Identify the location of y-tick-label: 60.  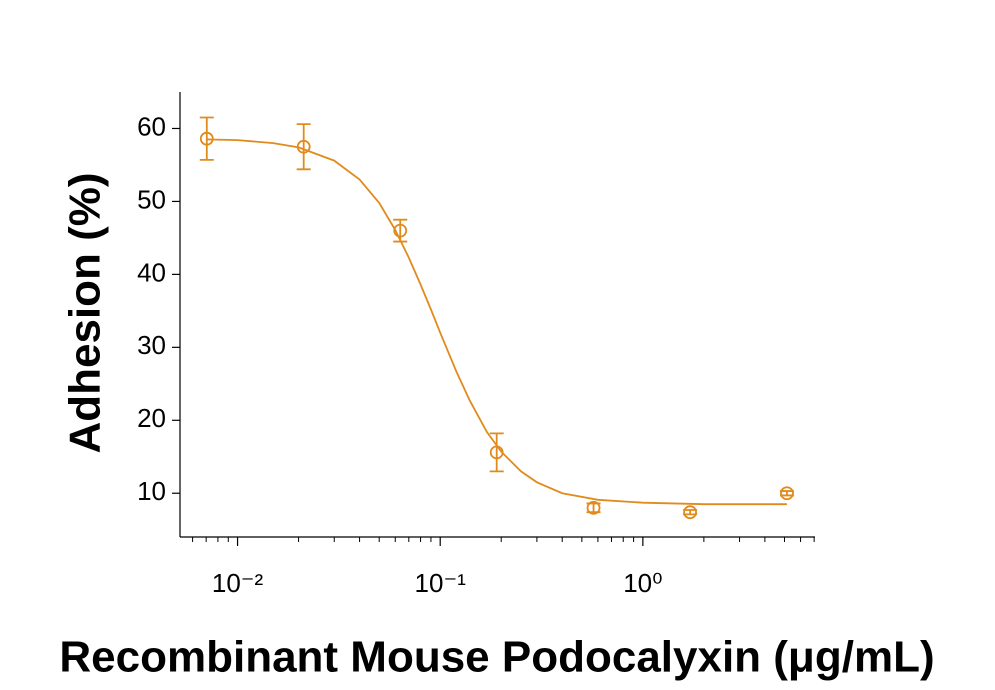
(151, 126).